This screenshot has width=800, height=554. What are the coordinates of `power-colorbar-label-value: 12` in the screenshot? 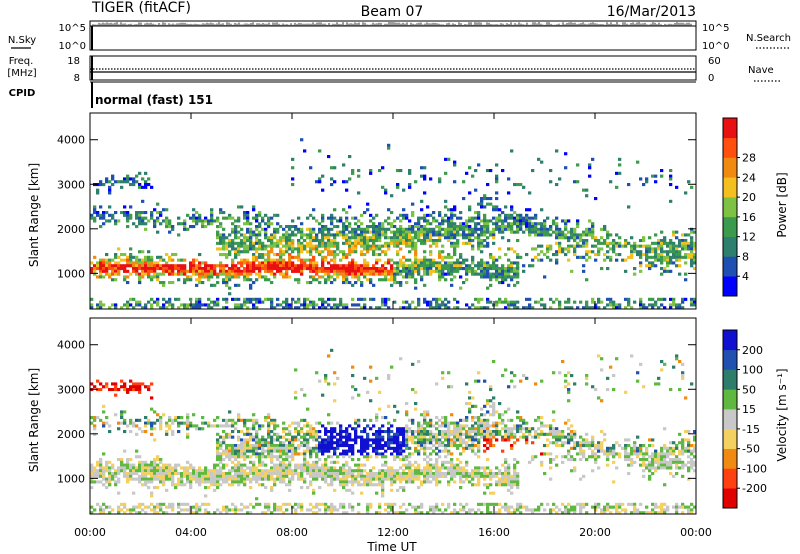 It's located at (749, 237).